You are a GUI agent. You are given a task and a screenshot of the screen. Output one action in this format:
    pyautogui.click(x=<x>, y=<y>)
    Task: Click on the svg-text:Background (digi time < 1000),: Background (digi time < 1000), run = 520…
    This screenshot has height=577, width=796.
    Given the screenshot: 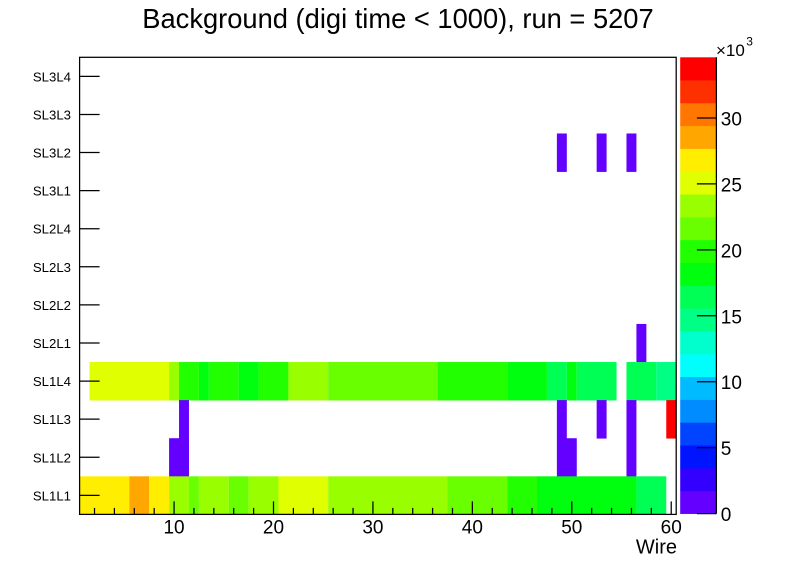 What is the action you would take?
    pyautogui.click(x=397, y=18)
    